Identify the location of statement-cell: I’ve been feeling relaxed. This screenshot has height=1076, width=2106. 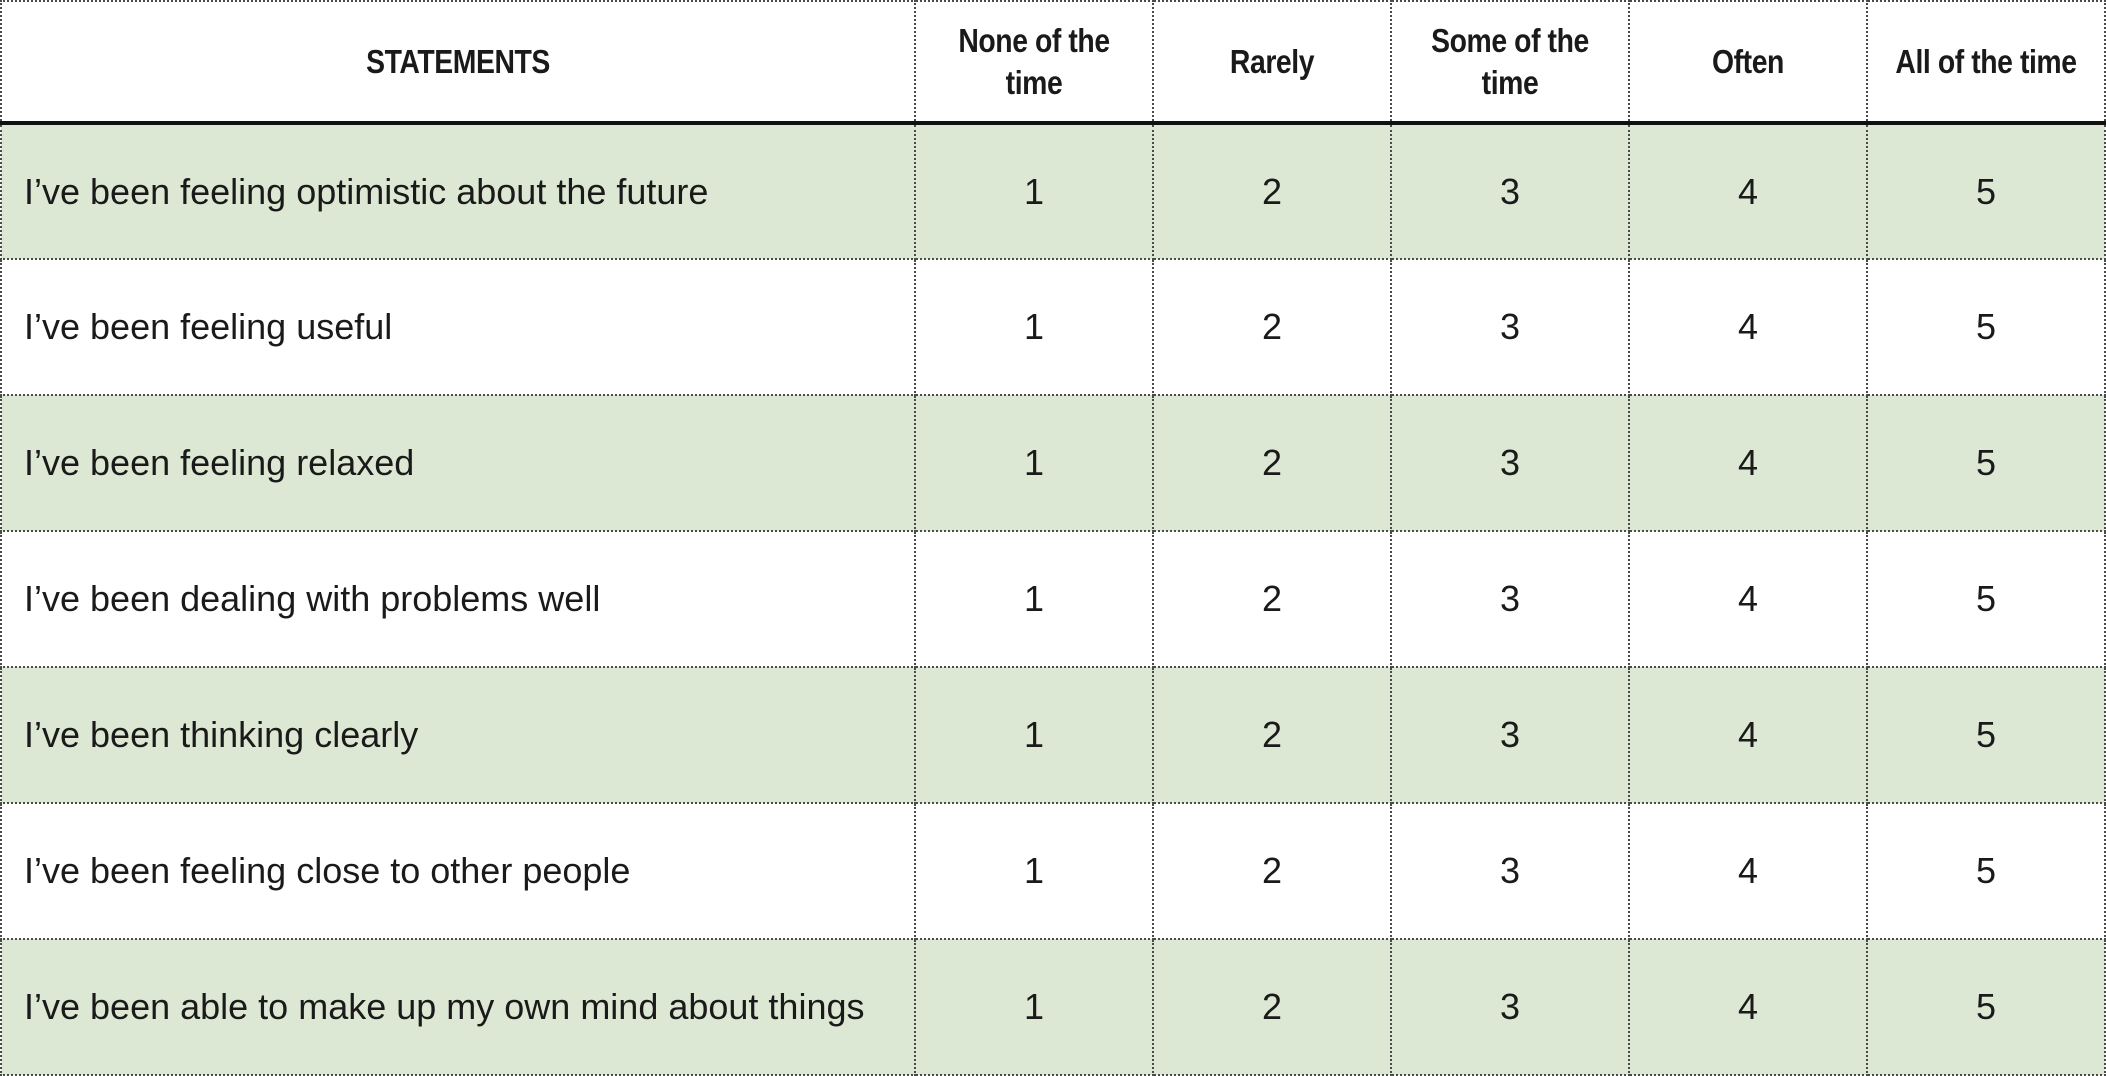
(458, 463).